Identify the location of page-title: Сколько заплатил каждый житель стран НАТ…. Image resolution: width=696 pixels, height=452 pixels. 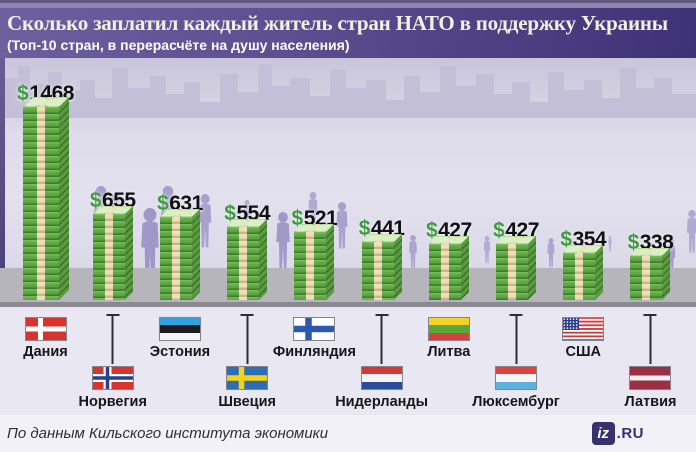
(337, 23).